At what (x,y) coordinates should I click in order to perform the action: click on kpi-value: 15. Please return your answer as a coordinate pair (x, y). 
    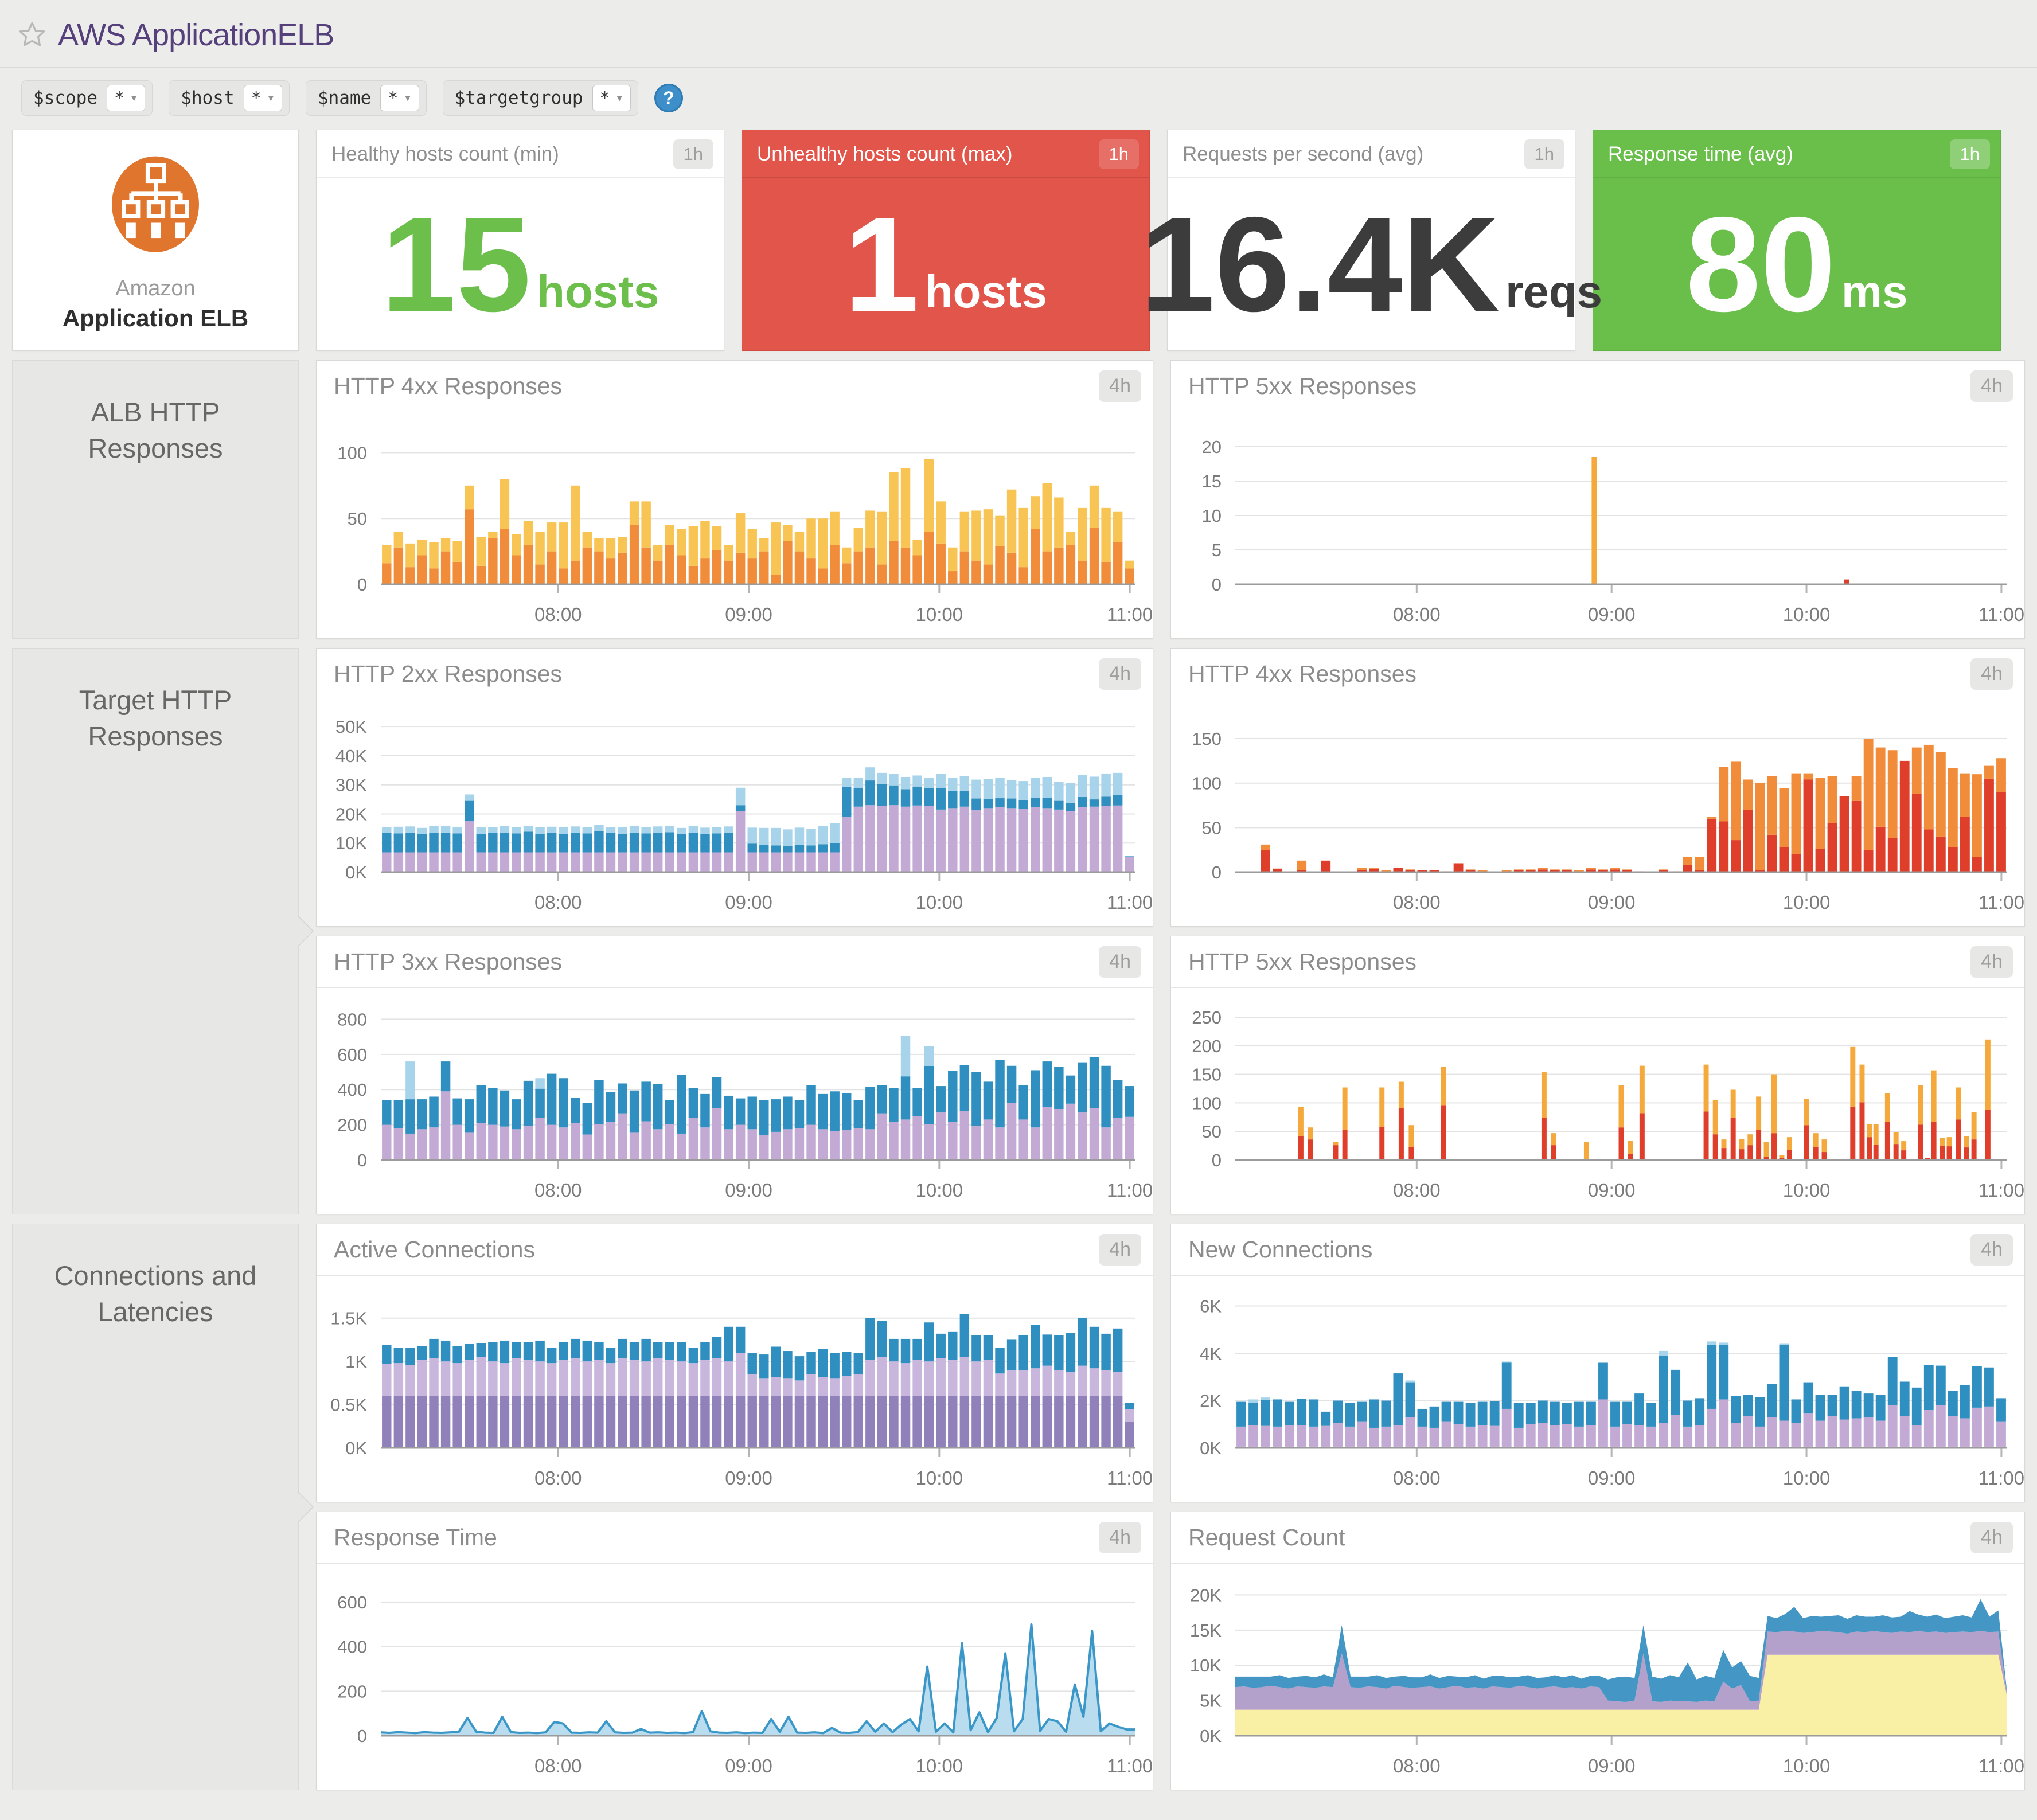
    Looking at the image, I should click on (456, 264).